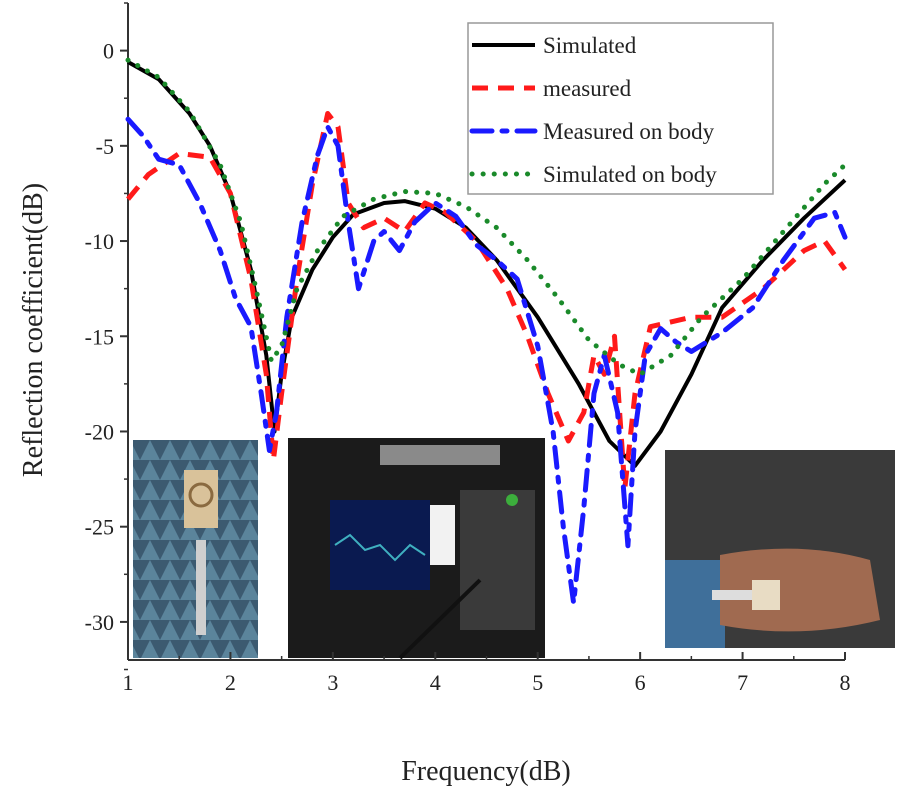  I want to click on x-tick-label: 2, so click(230, 682).